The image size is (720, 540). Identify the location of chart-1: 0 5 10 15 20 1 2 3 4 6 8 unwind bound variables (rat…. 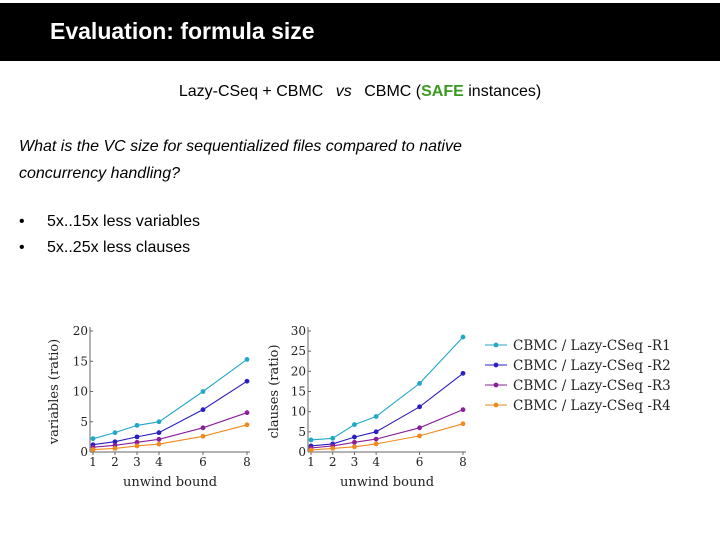
(149, 407).